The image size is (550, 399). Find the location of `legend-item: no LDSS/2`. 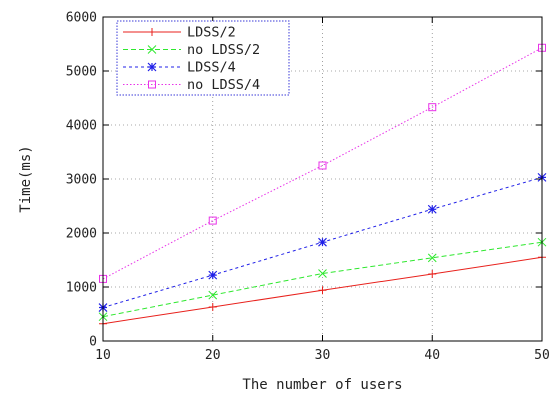

legend-item: no LDSS/2 is located at coordinates (191, 50).